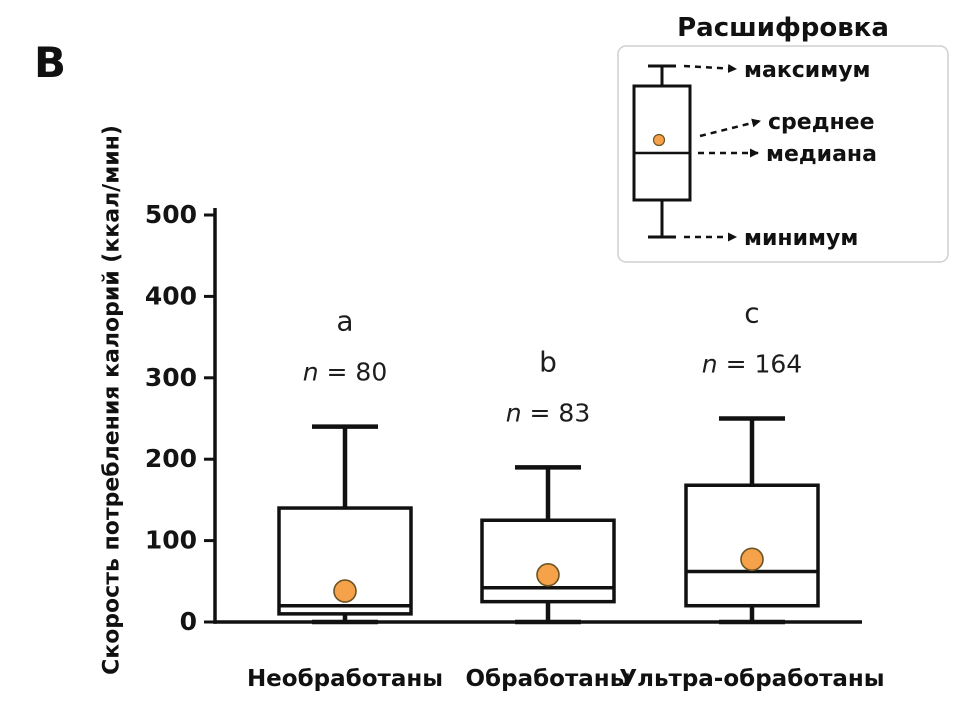  What do you see at coordinates (752, 364) in the screenshot?
I see `n-label: n = 164` at bounding box center [752, 364].